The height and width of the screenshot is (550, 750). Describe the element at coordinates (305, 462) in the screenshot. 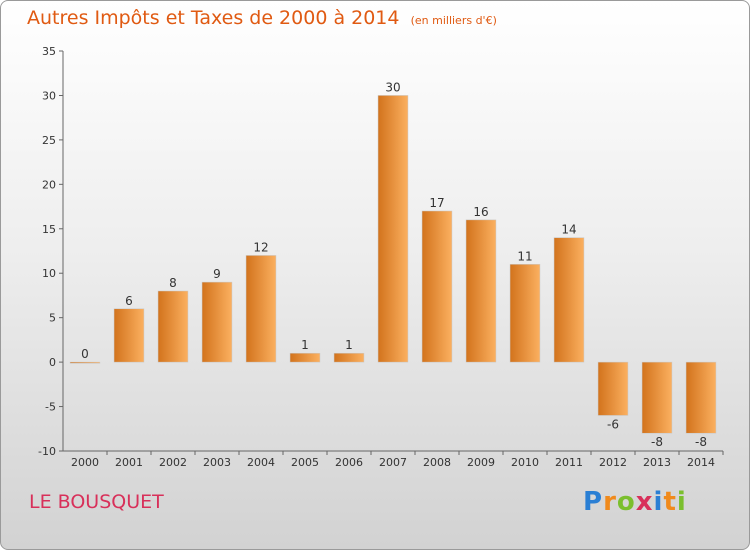

I see `x-tick-label: 2005` at that location.